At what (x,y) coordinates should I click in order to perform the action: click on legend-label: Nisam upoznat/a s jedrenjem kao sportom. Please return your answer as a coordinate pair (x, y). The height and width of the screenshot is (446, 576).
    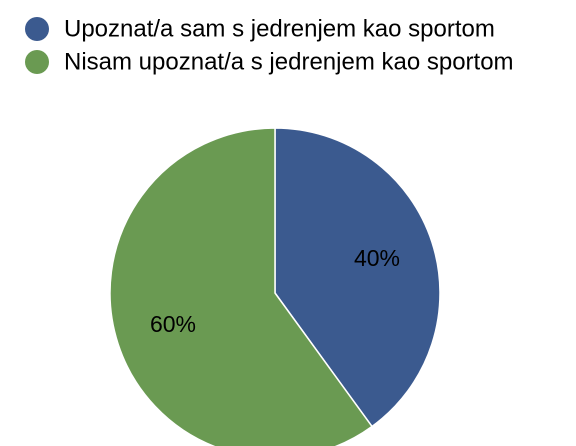
    Looking at the image, I should click on (289, 61).